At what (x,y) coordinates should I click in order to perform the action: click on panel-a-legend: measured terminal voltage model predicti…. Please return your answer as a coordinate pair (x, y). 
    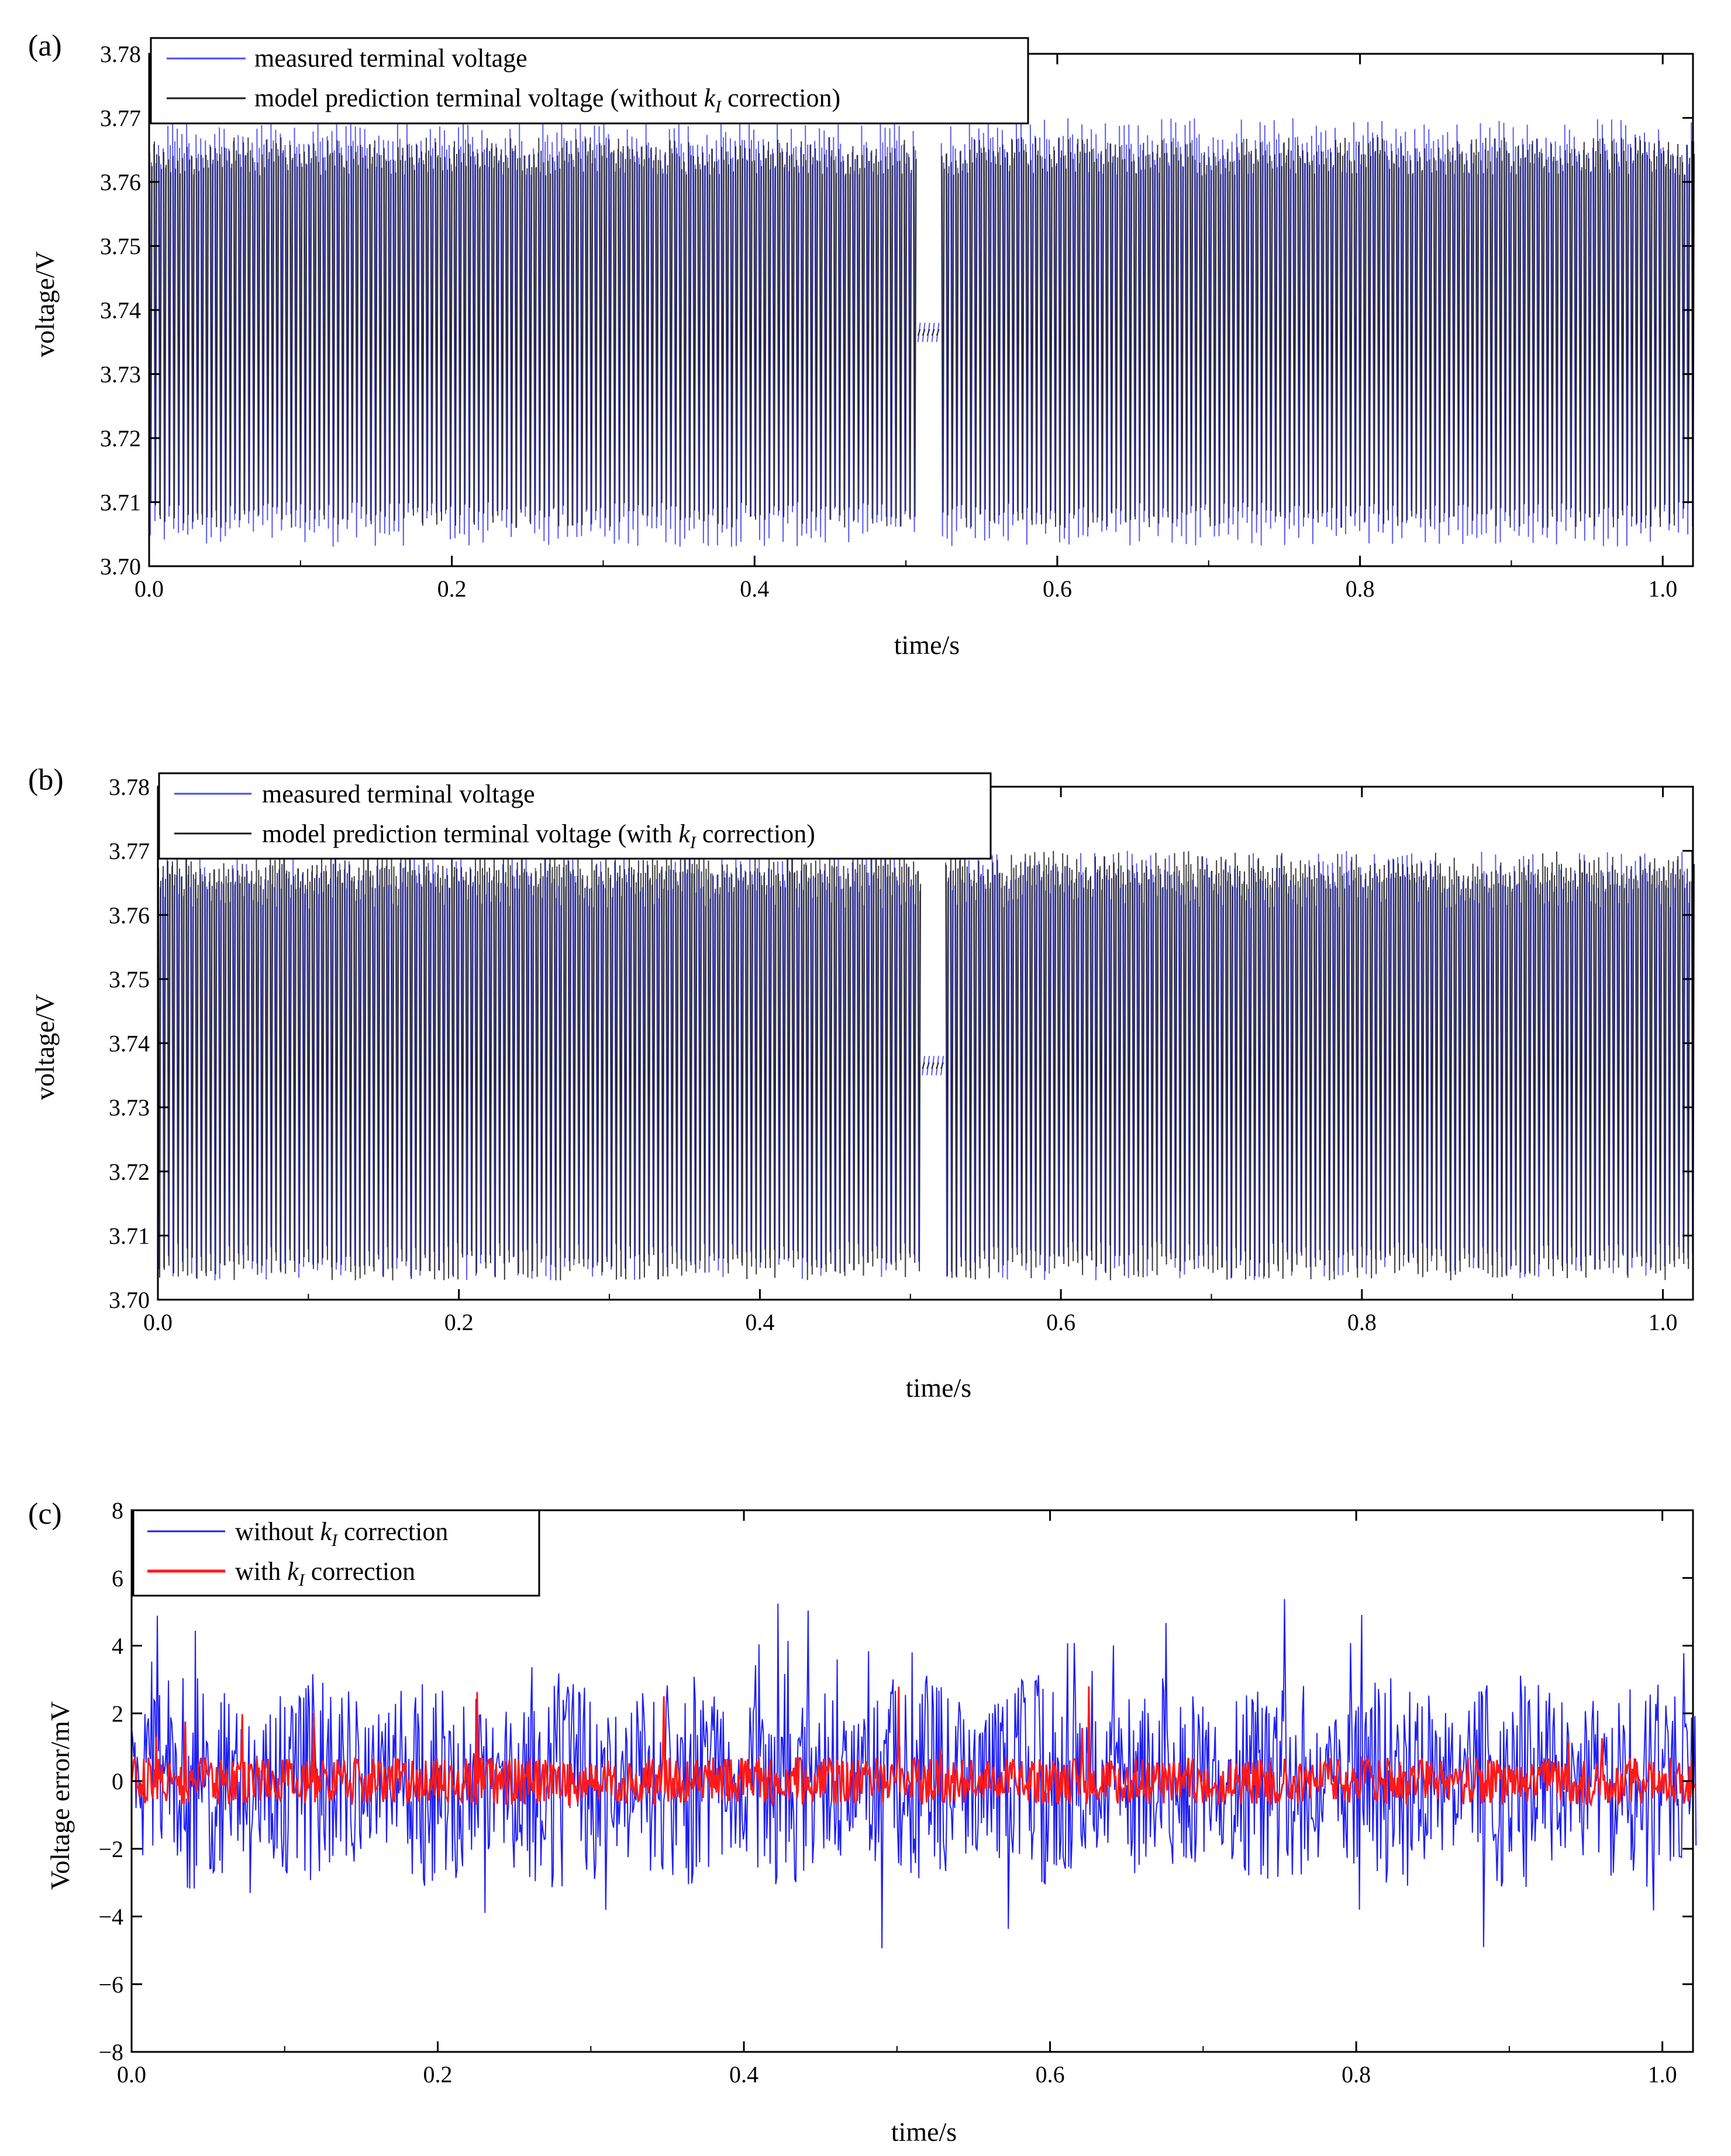
    Looking at the image, I should click on (589, 81).